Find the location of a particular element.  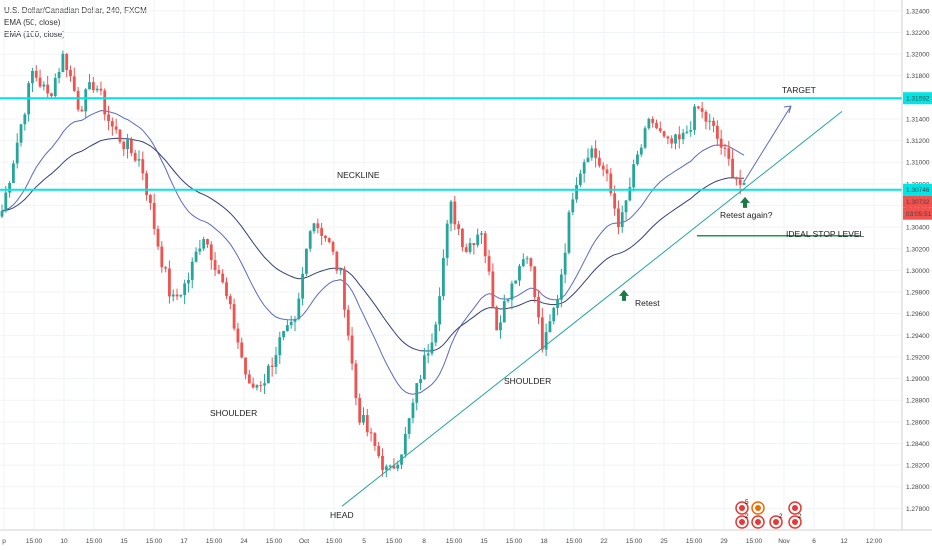

economic-events: 5 2 2 2 is located at coordinates (768, 514).